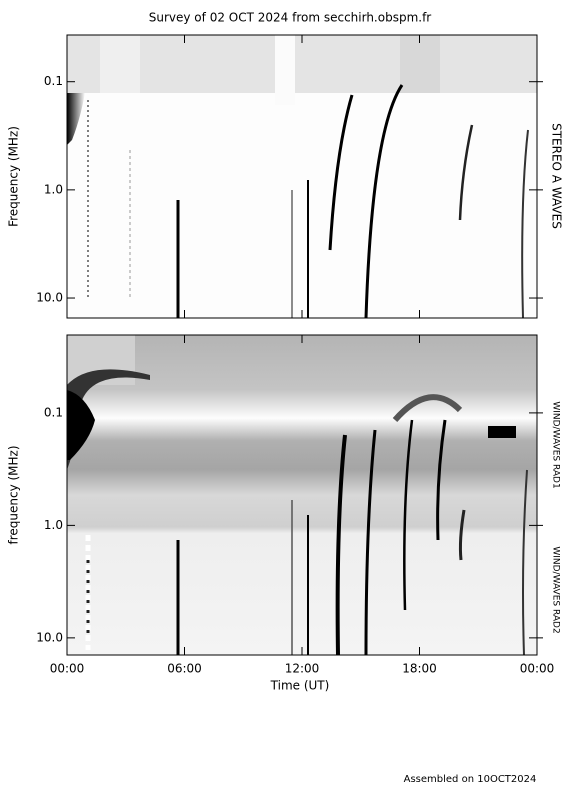  Describe the element at coordinates (300, 686) in the screenshot. I see `x-axis-label: Time (UT)` at that location.